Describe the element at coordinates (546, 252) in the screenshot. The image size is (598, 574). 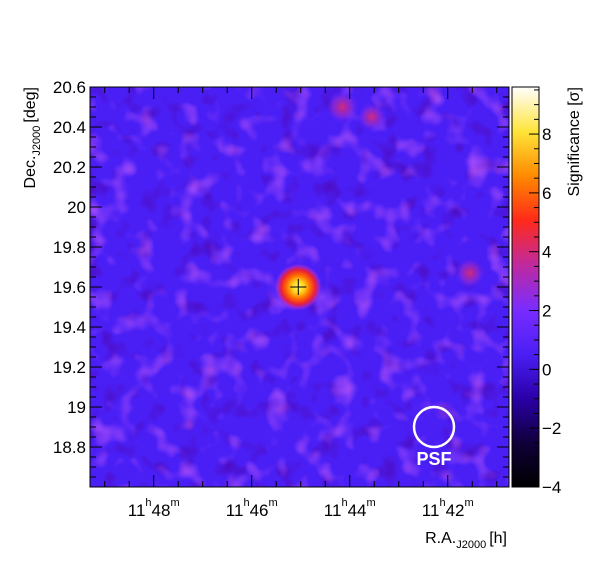
I see `colorbar-tick-label: 4` at that location.